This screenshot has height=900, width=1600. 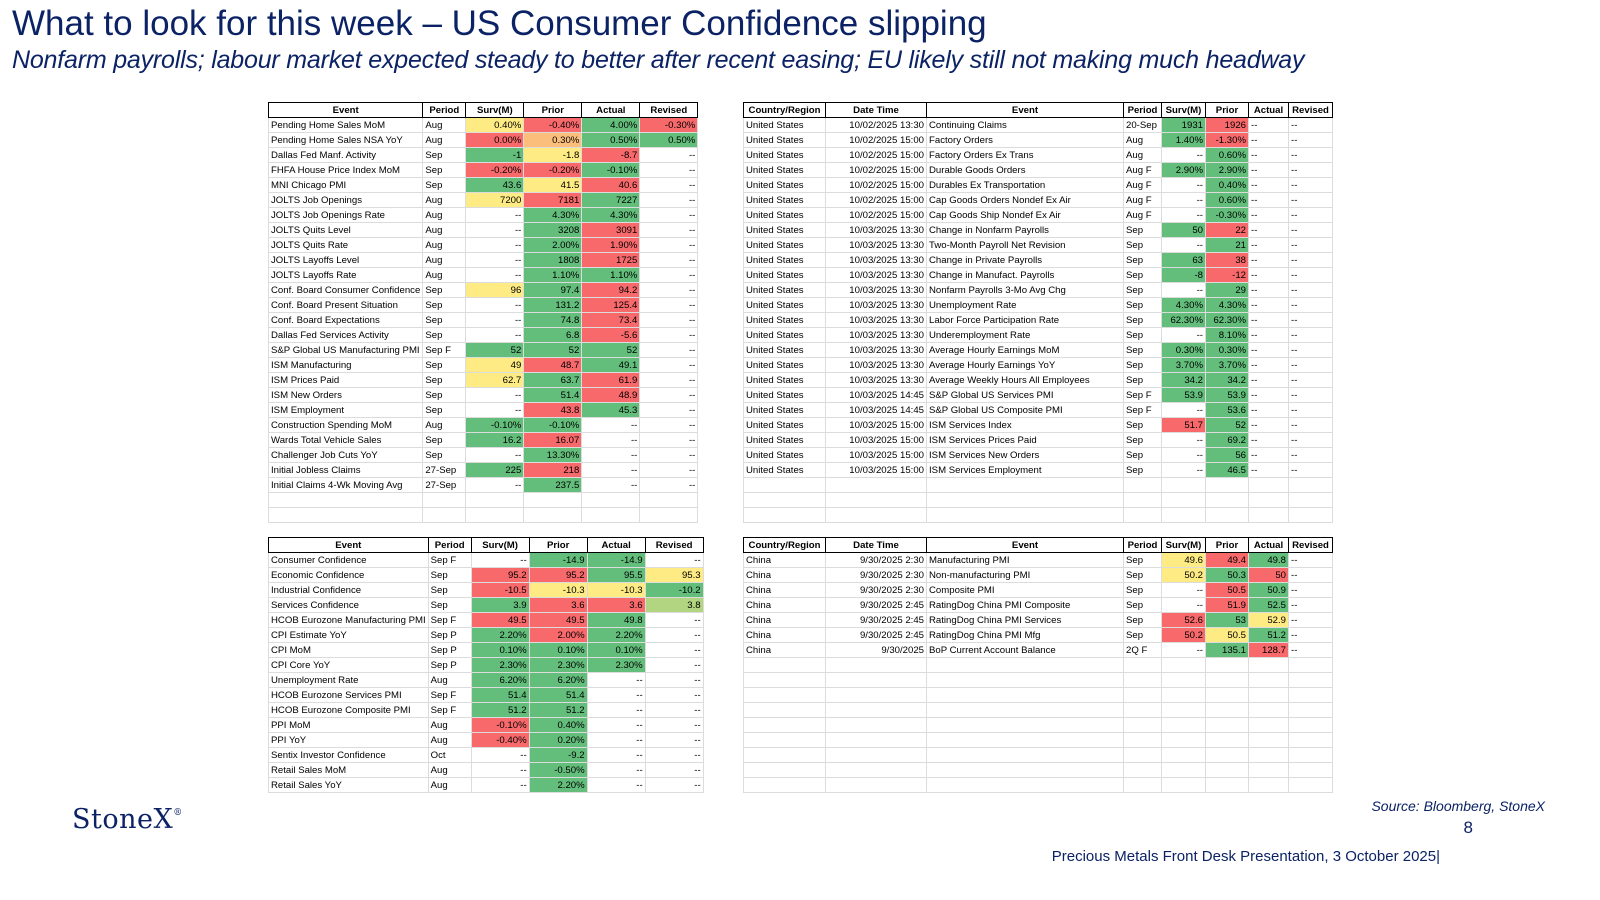 I want to click on table-cell: 6.20%, so click(x=500, y=680).